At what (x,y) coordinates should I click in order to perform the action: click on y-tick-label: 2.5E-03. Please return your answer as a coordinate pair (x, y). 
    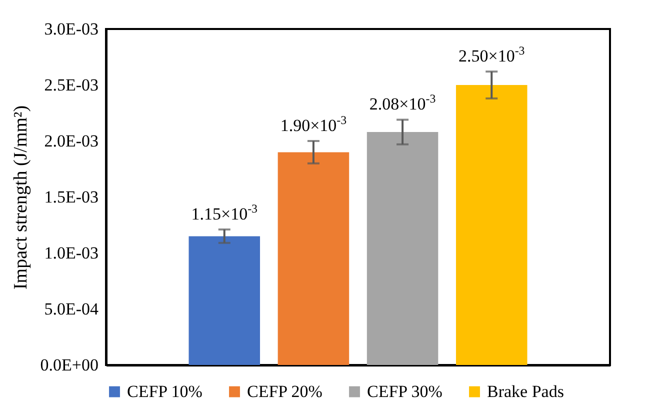
    Looking at the image, I should click on (71, 85).